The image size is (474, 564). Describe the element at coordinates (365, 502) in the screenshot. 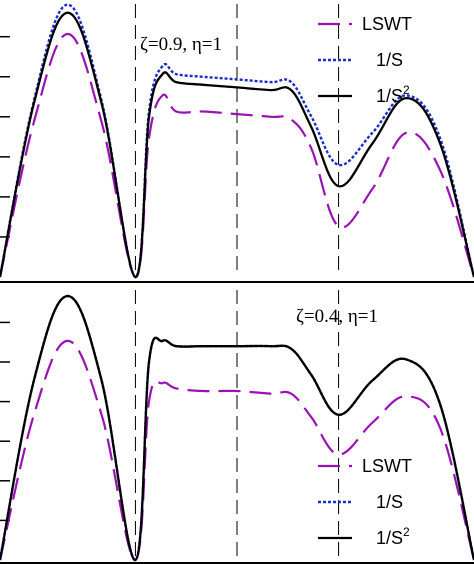

I see `panel-bottom-legend: LSWT 1/S 1/S2` at that location.